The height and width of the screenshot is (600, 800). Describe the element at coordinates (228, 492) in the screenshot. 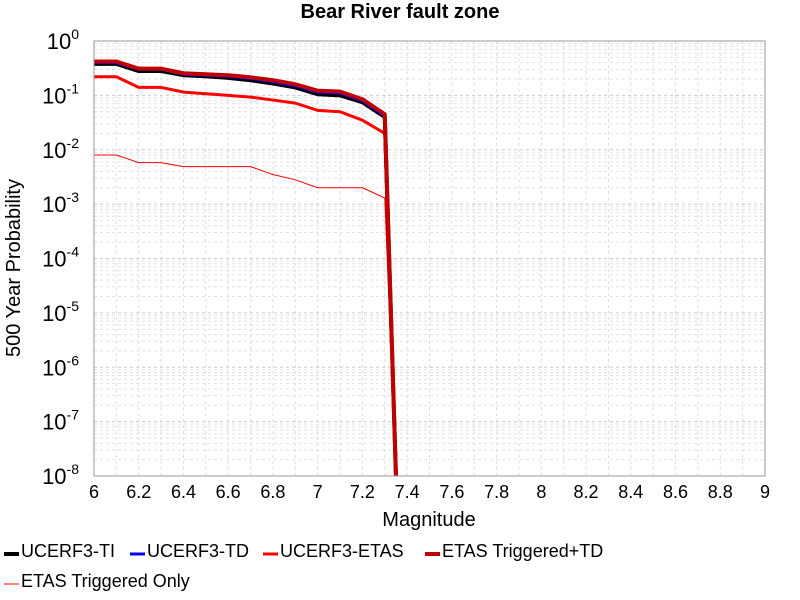

I see `x-tick-label: 6.6` at that location.